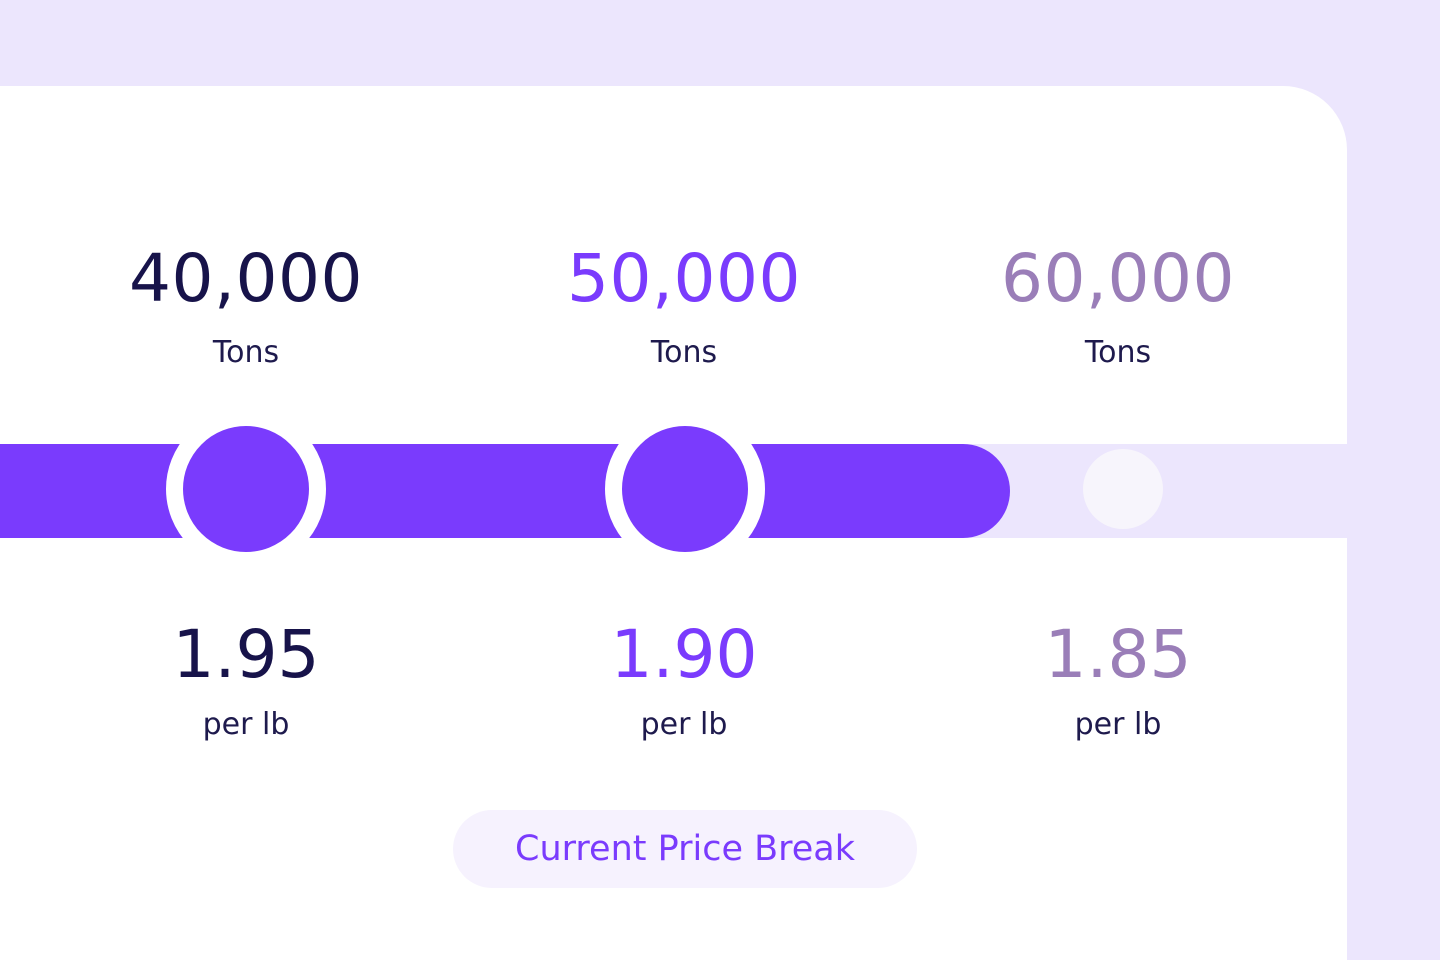 This screenshot has width=1440, height=960. I want to click on tier-1-marker, so click(246, 489).